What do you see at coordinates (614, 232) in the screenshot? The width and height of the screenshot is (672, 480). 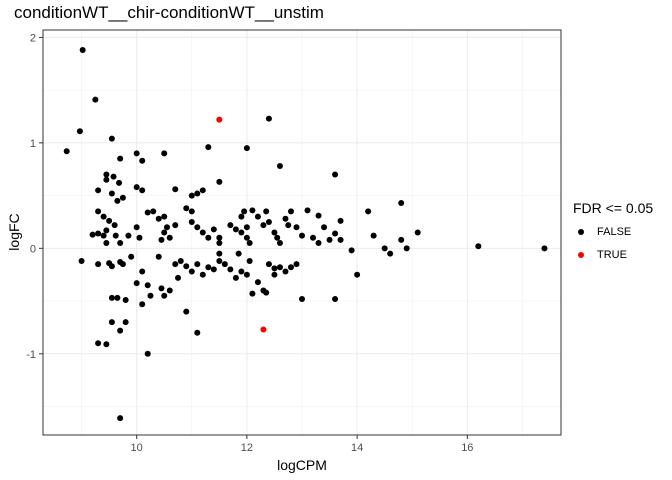 I see `legend-label-false: FALSE` at bounding box center [614, 232].